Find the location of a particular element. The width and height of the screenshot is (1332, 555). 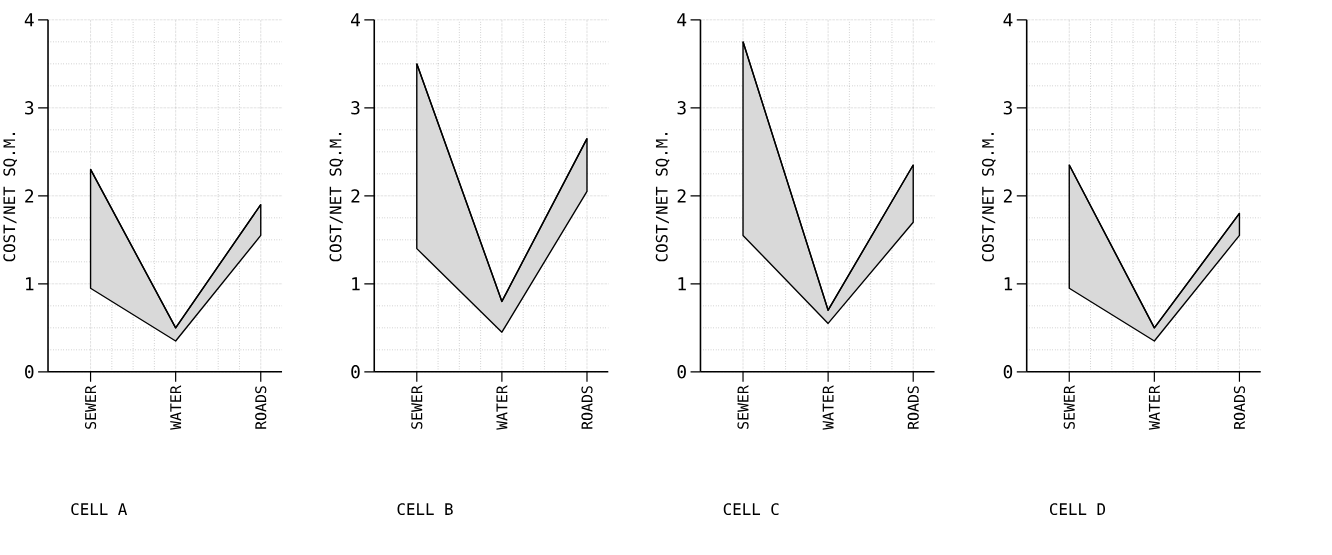

text: CELL D is located at coordinates (1077, 509).